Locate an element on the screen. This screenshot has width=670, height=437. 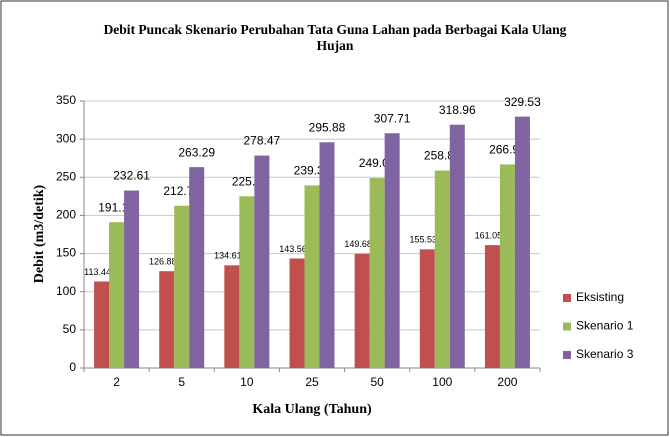
x-axis-label: Kala Ulang (Tahun) is located at coordinates (312, 409).